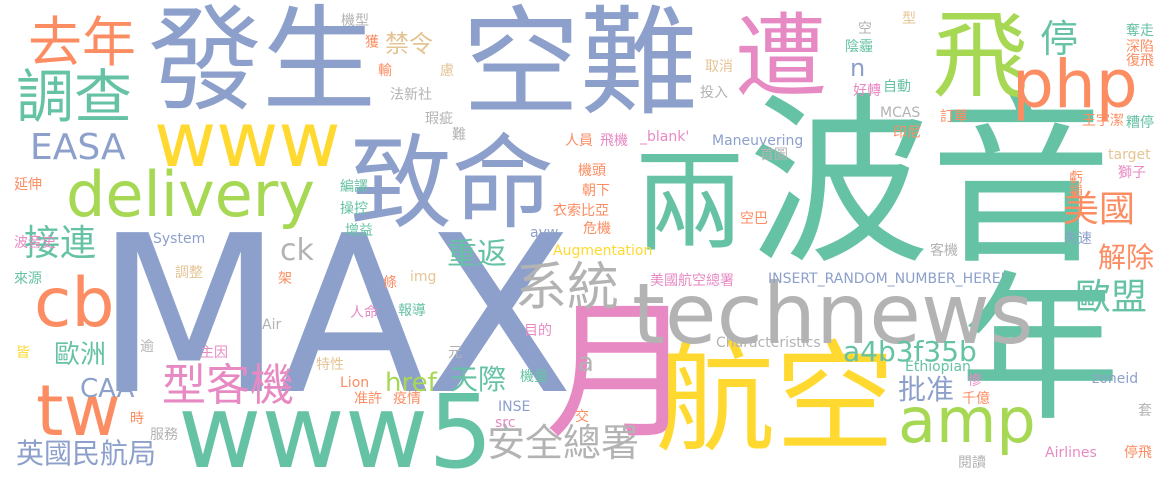  What do you see at coordinates (614, 141) in the screenshot?
I see `word-fei-ji: 飛機` at bounding box center [614, 141].